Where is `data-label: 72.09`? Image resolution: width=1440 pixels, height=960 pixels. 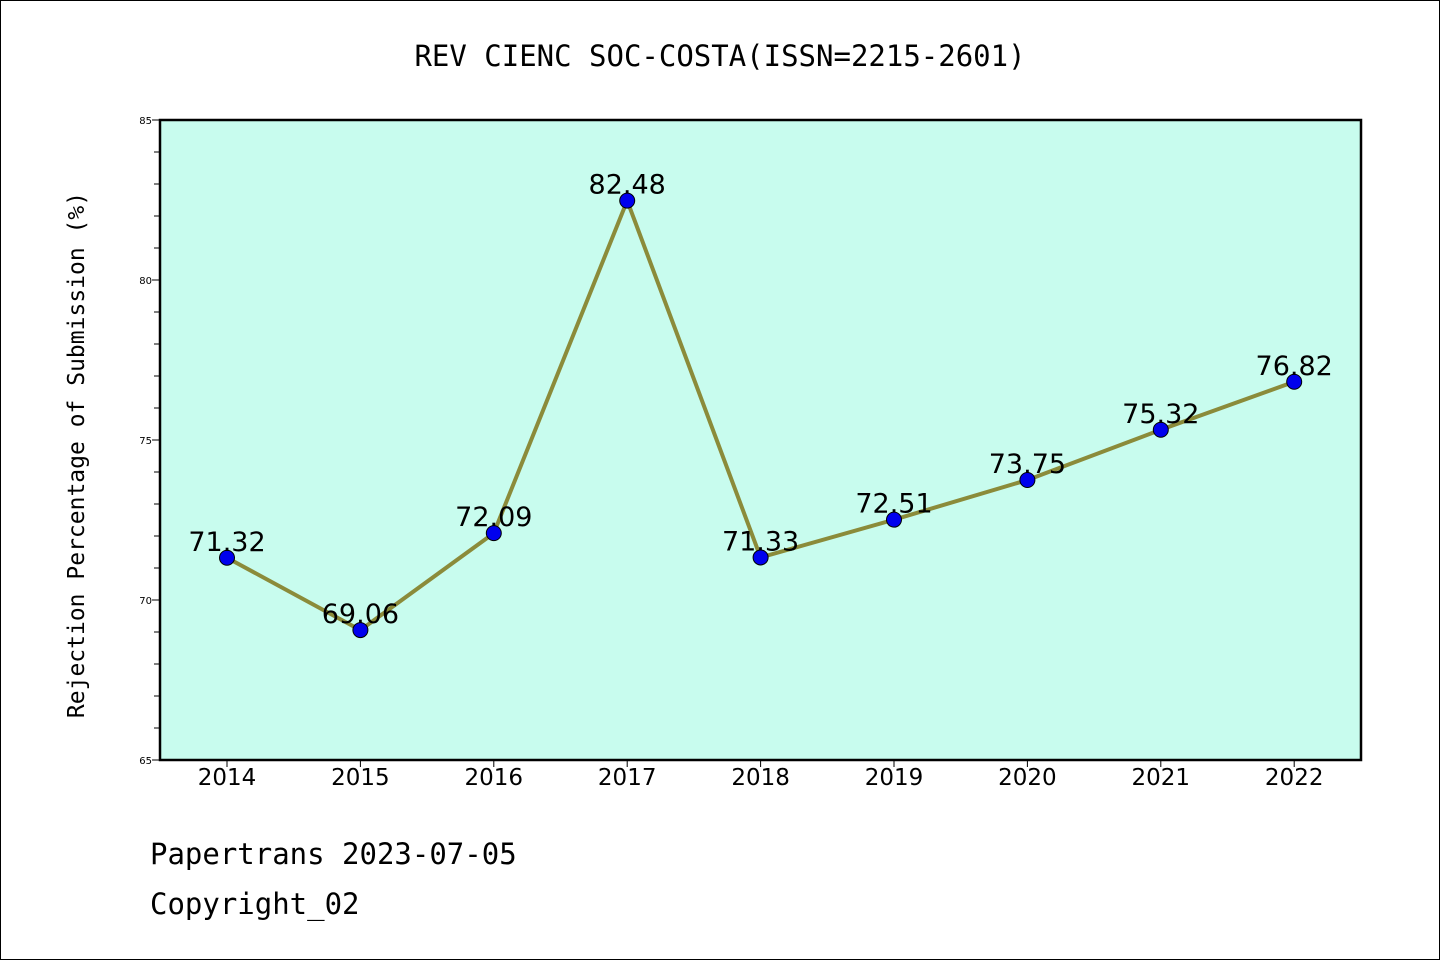
data-label: 72.09 is located at coordinates (493, 517).